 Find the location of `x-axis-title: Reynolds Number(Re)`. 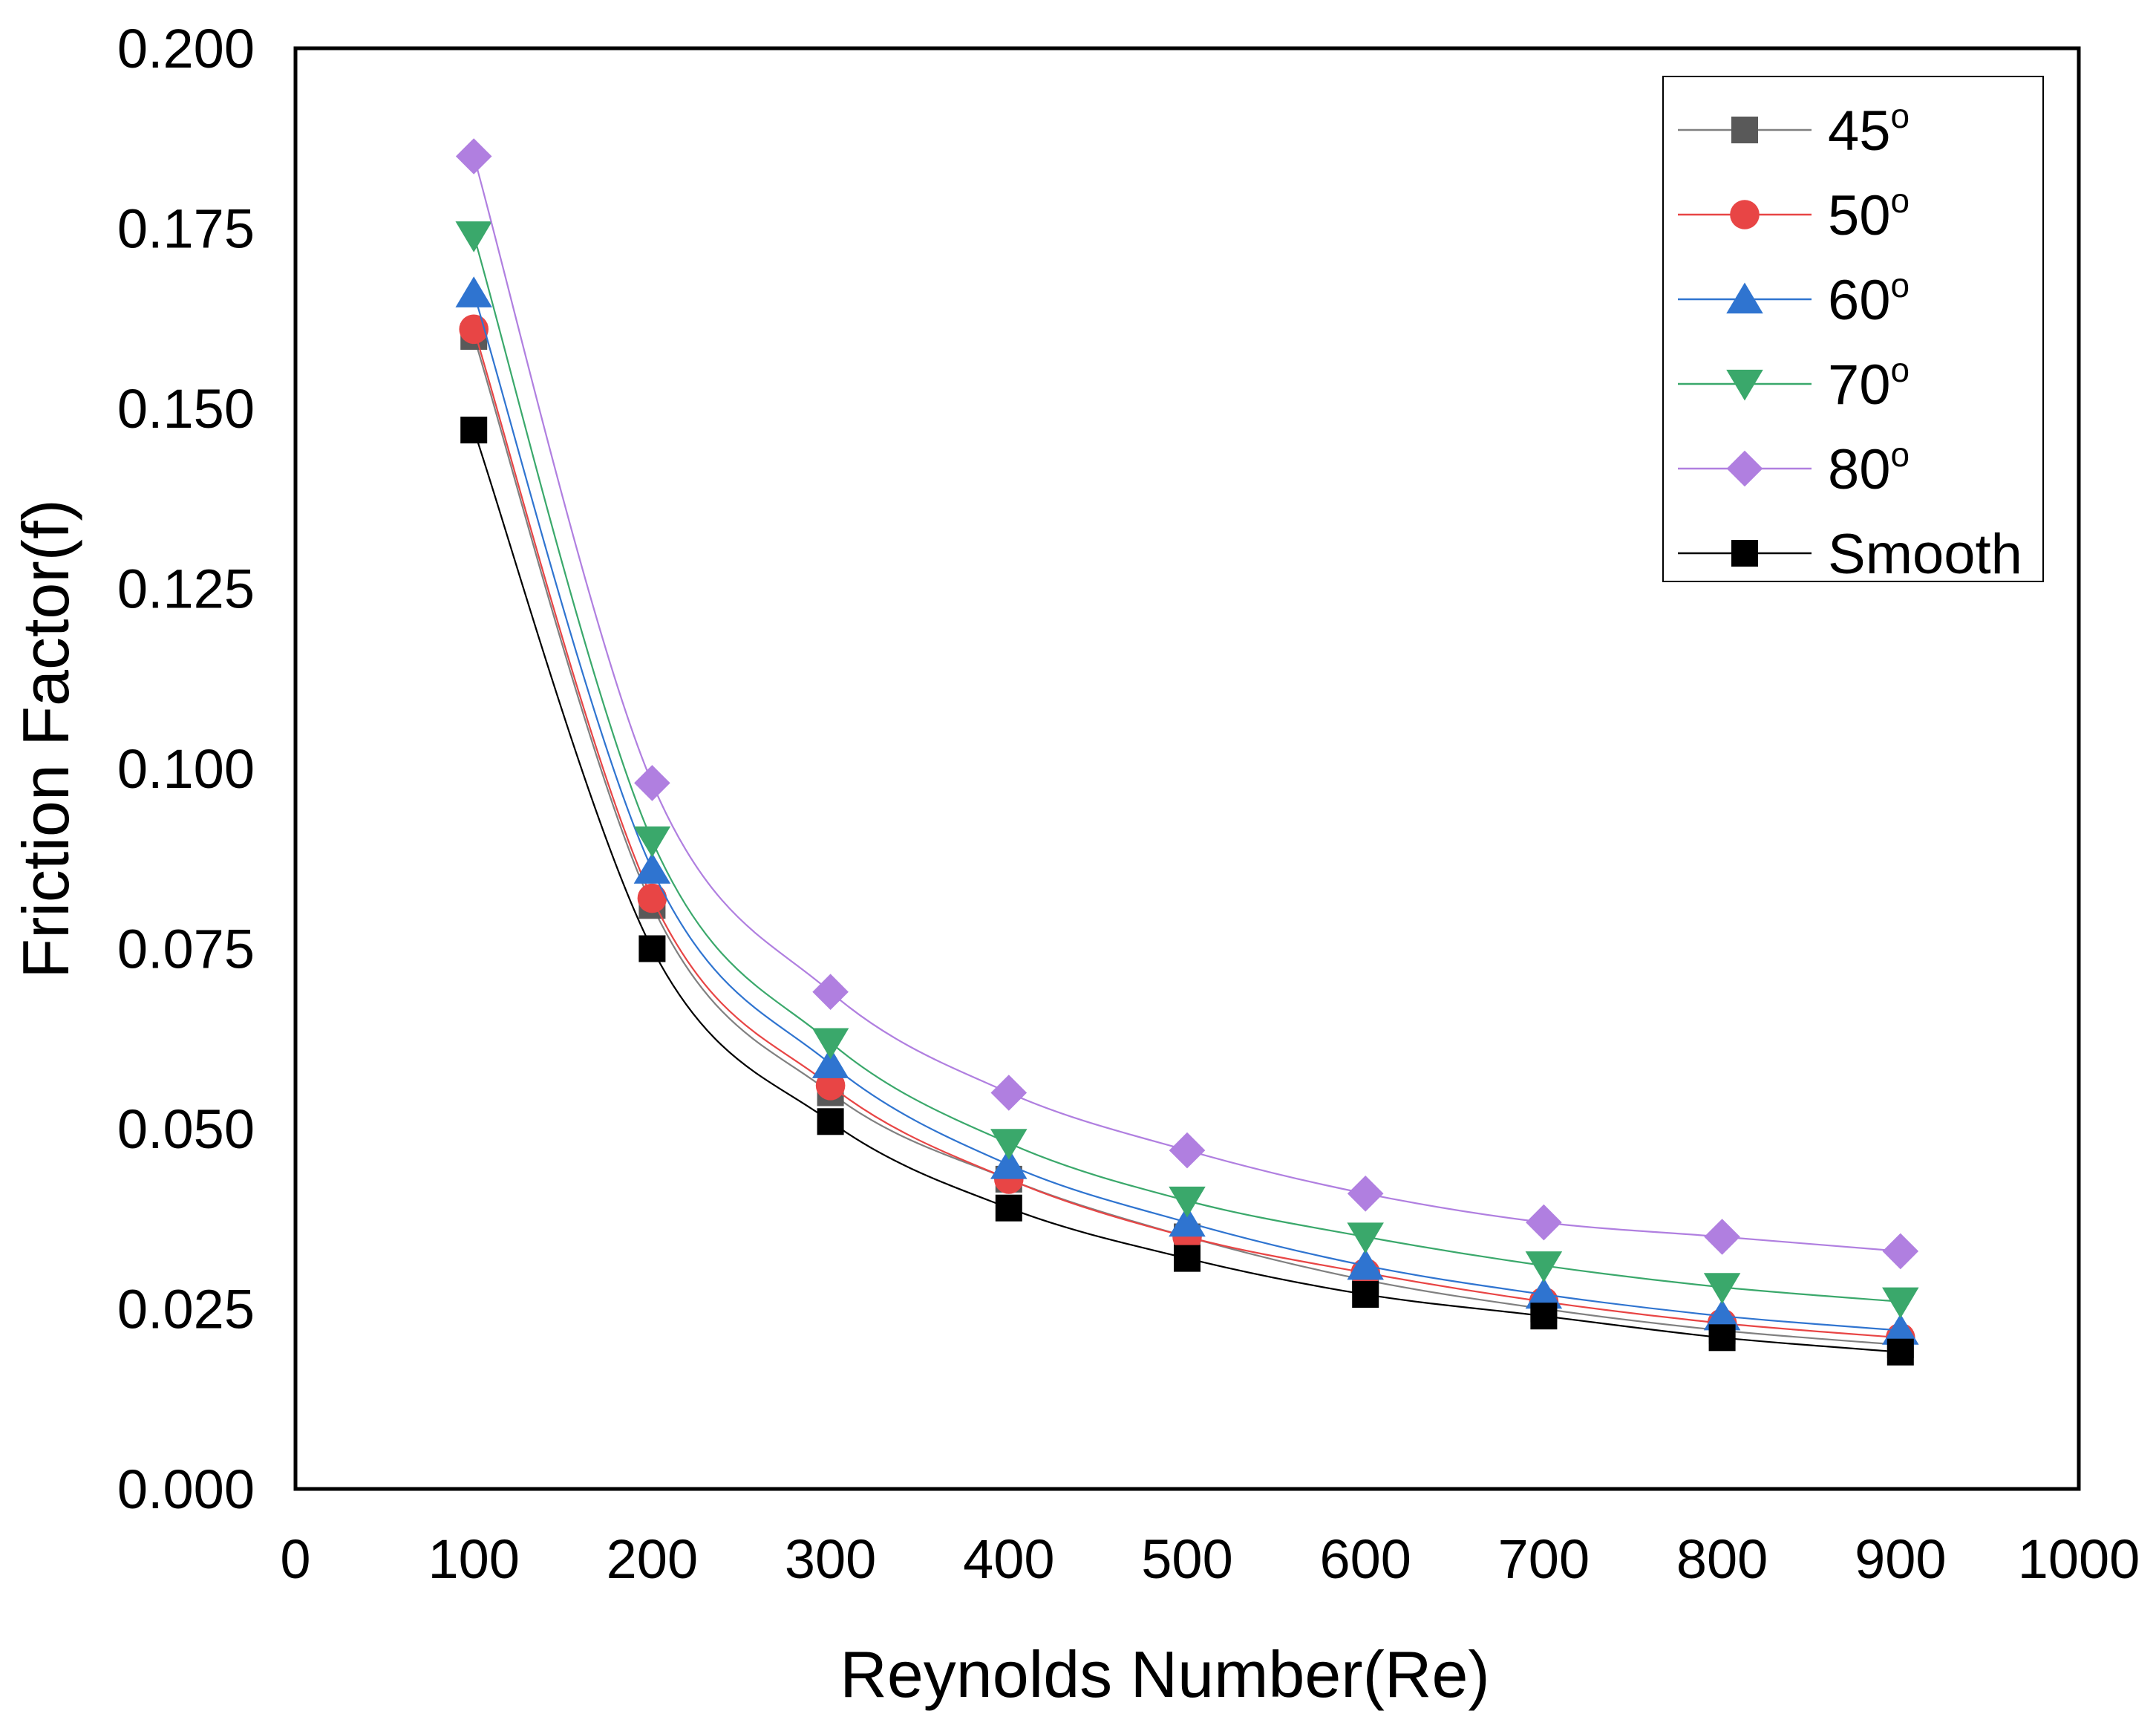

x-axis-title: Reynolds Number(Re) is located at coordinates (1164, 1674).